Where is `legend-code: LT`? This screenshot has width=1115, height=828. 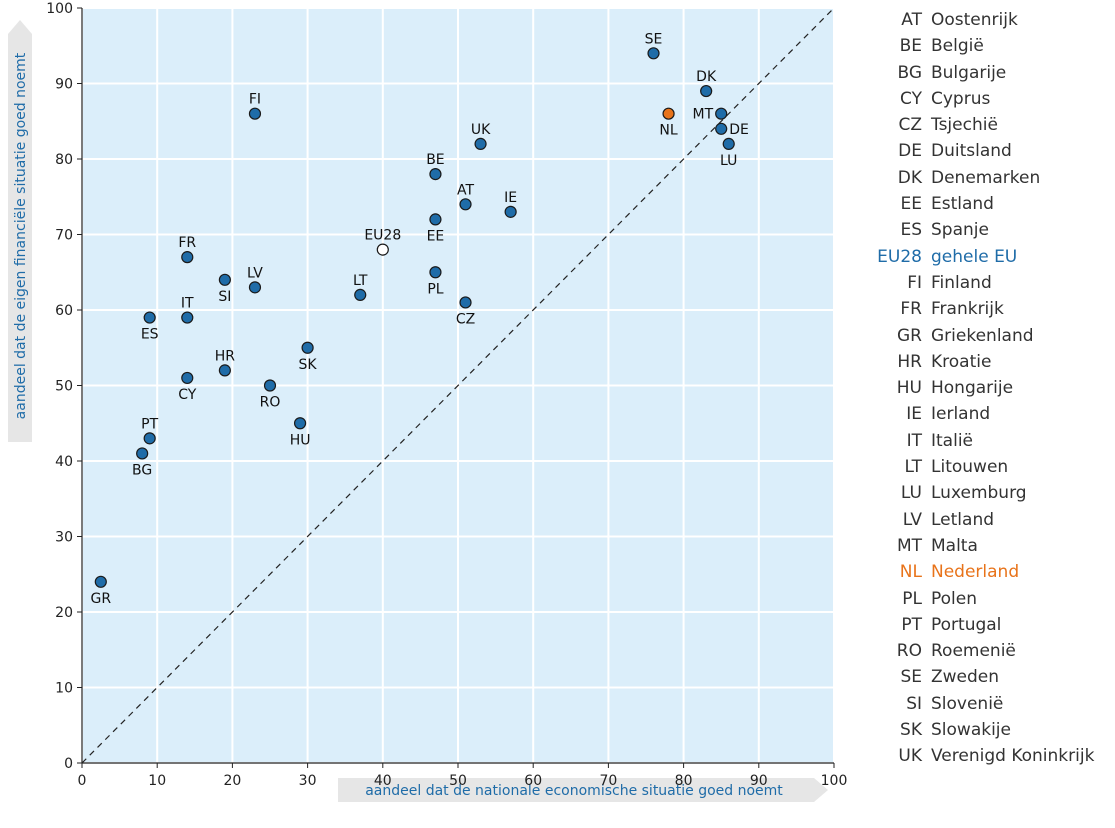
legend-code: LT is located at coordinates (913, 467).